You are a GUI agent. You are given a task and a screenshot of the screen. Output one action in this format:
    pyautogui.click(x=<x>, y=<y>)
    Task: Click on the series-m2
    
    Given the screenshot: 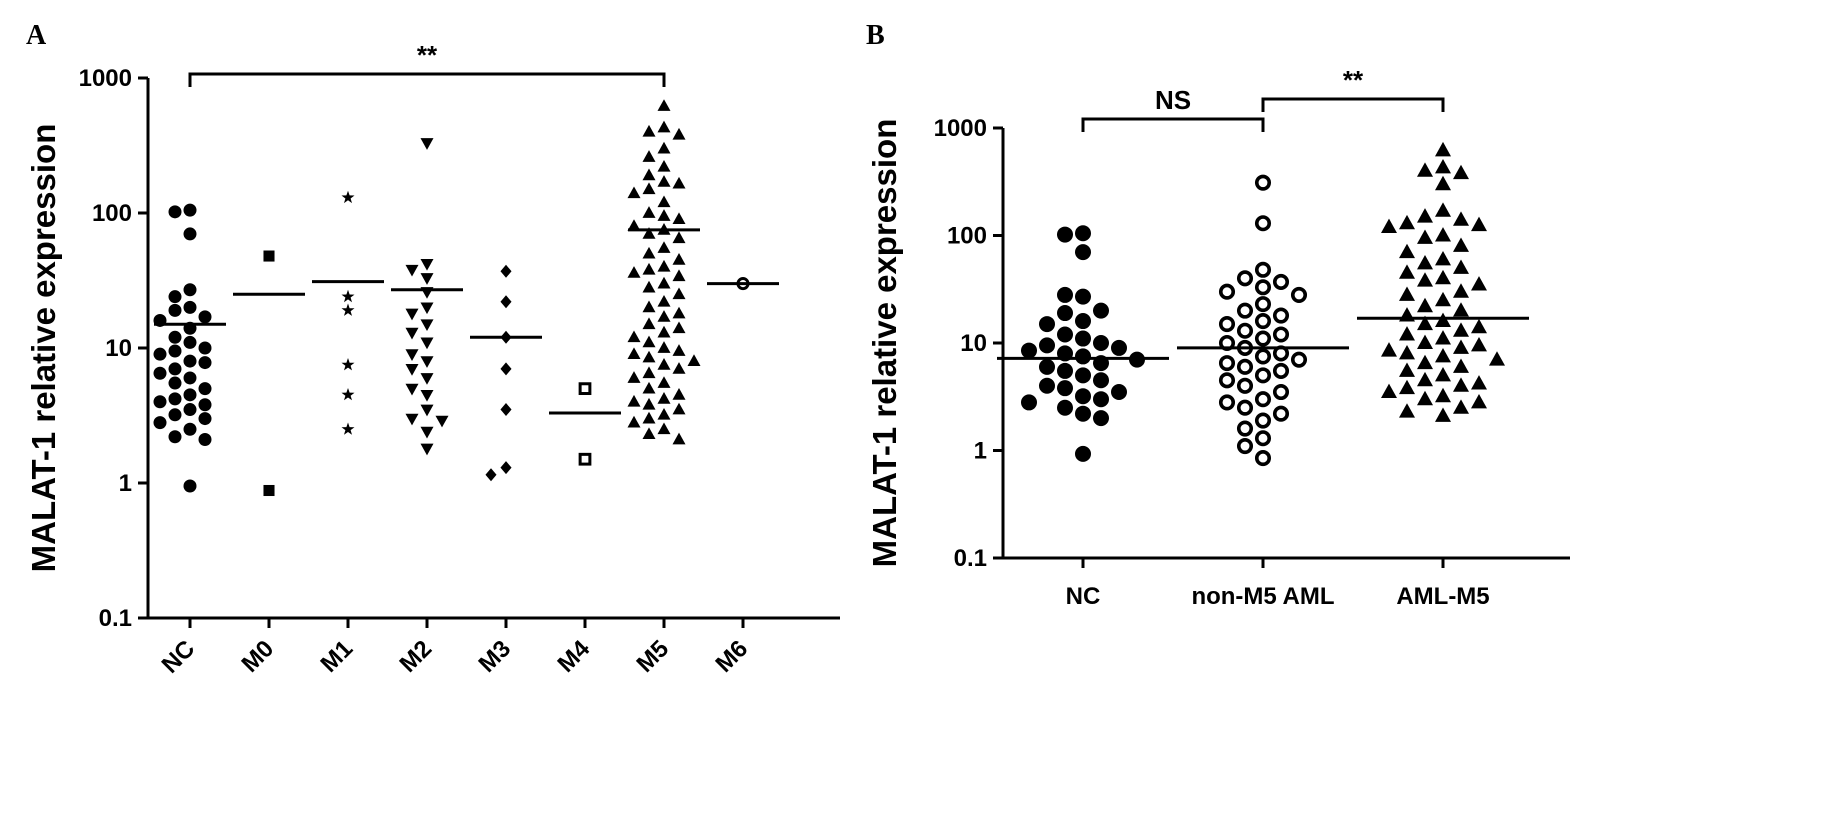 What is the action you would take?
    pyautogui.click(x=427, y=297)
    